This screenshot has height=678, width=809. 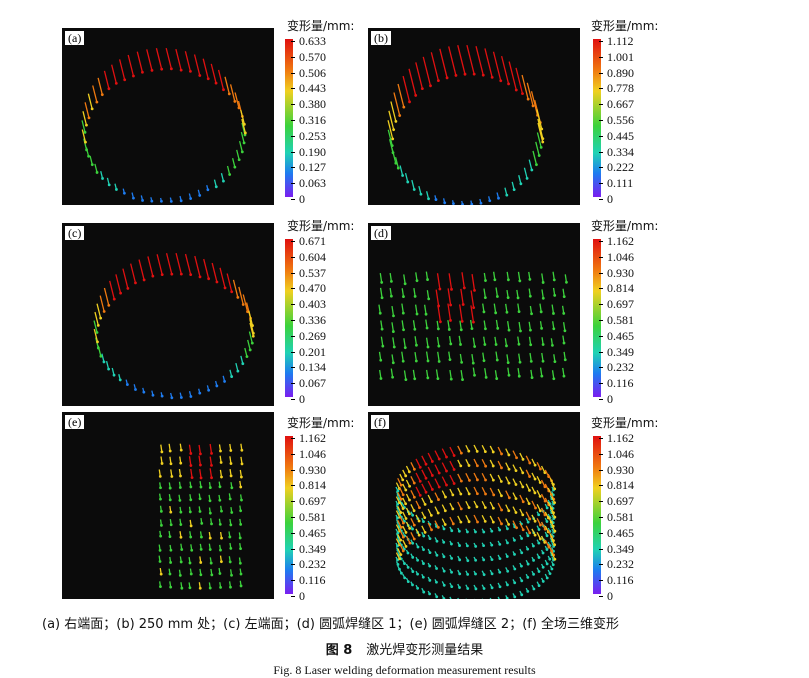 I want to click on colorbar-title-f: 变形量/mm:, so click(x=624, y=422).